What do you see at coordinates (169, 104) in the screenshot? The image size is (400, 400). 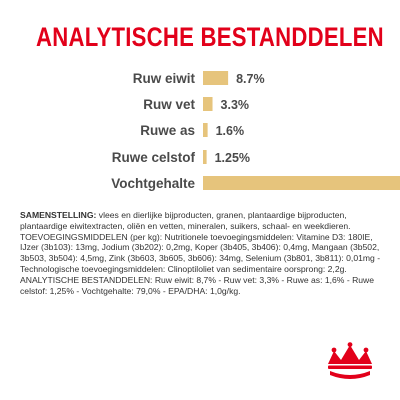 I see `category-label: Ruw vet` at bounding box center [169, 104].